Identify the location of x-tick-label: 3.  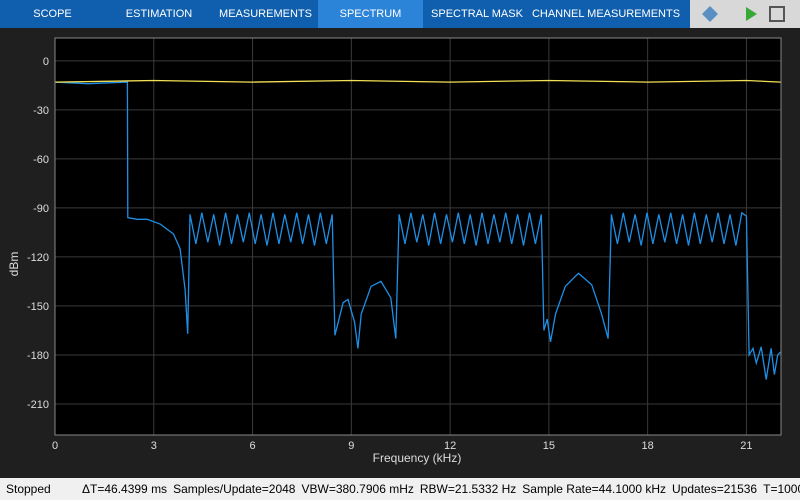
(154, 446).